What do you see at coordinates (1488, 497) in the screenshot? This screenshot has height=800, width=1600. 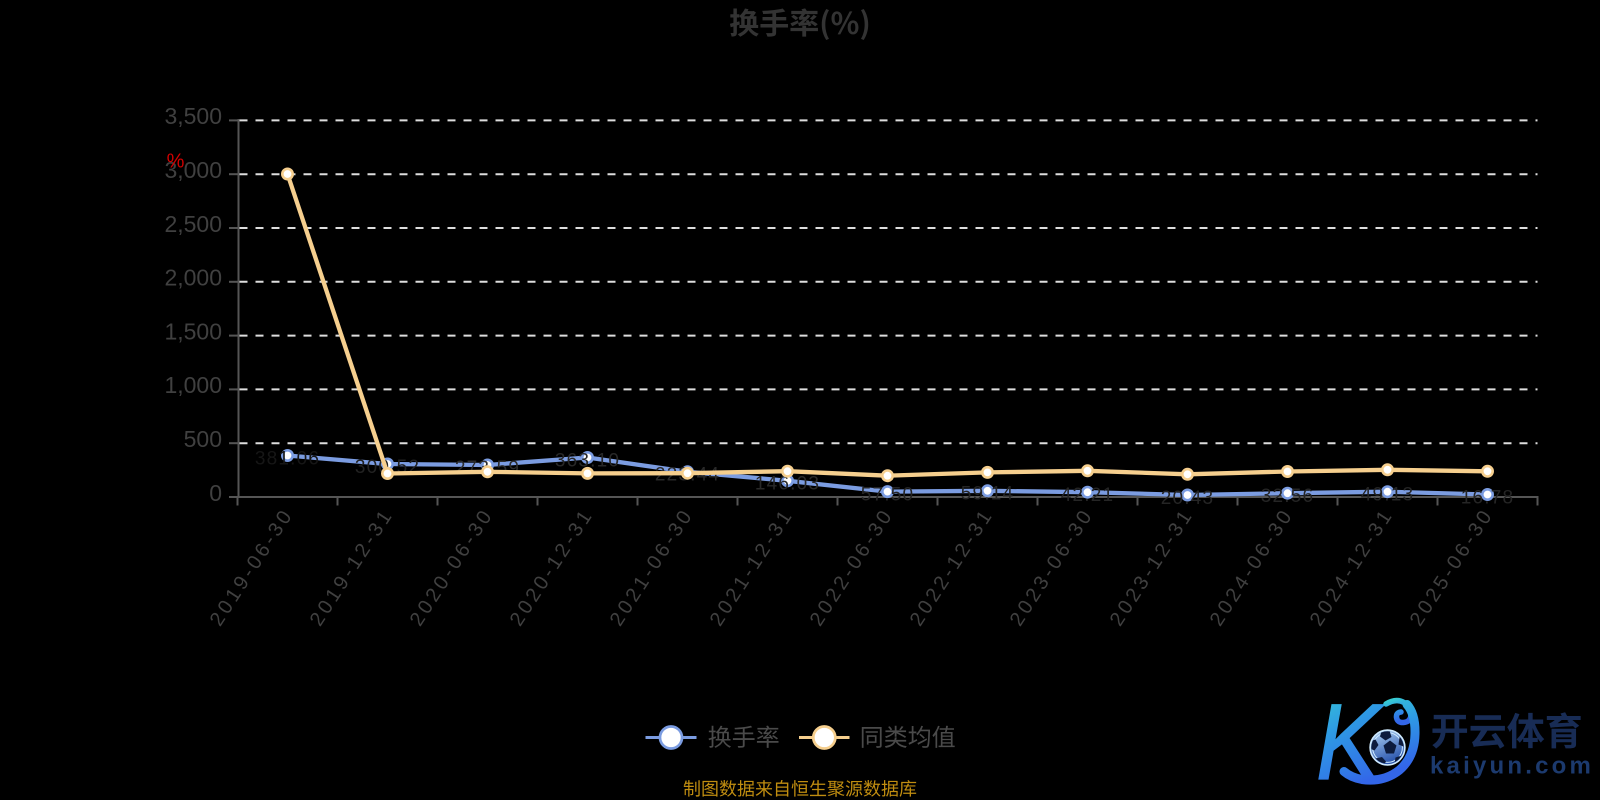 I see `svg-text: 16.78` at bounding box center [1488, 497].